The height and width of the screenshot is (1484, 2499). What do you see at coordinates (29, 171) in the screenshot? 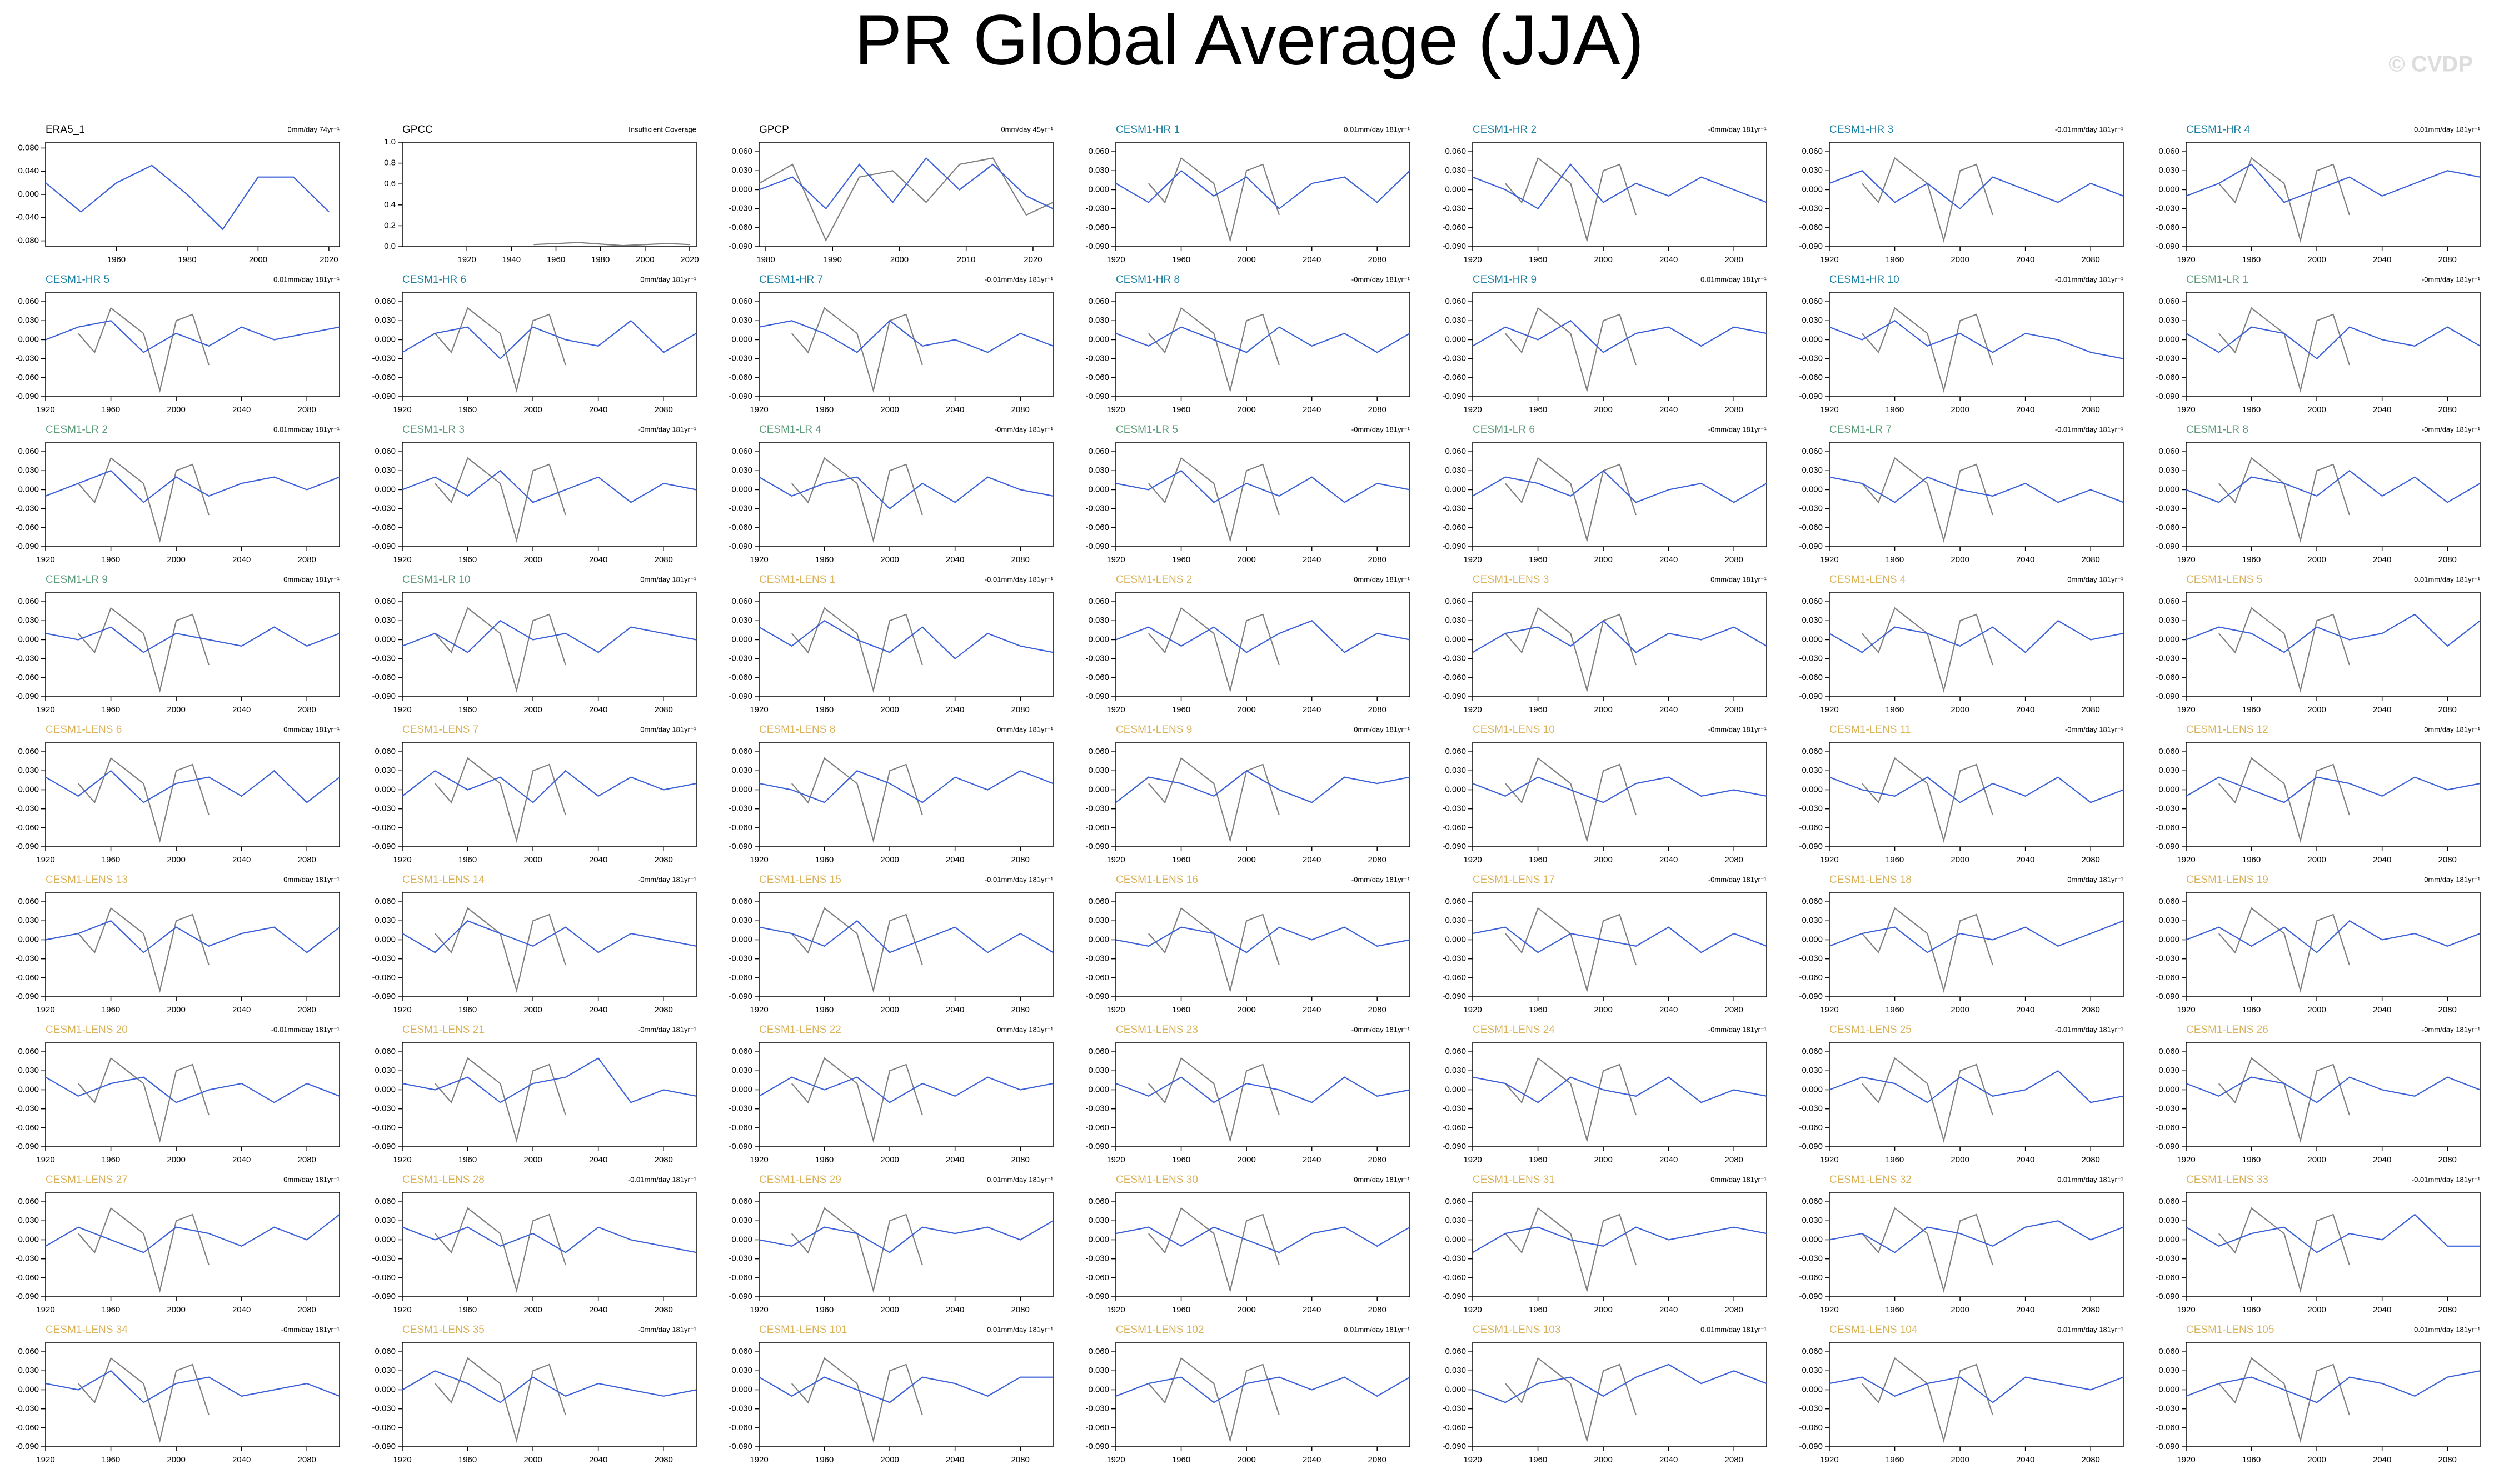
I see `y-tick-label: 0.040` at bounding box center [29, 171].